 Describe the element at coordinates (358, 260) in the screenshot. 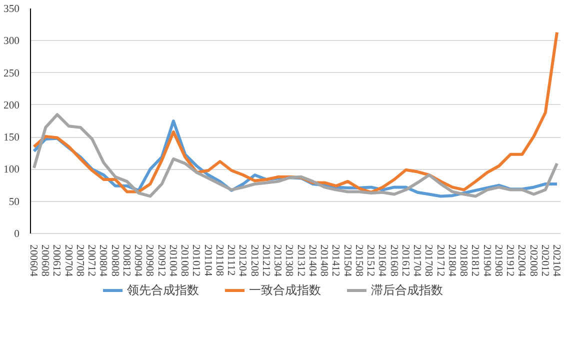

I see `x-tick-label: 201508` at that location.